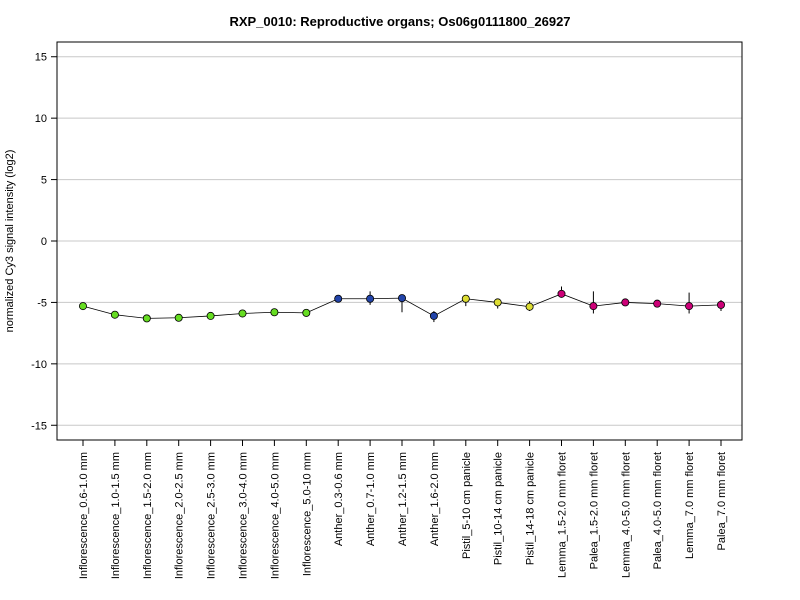  Describe the element at coordinates (690, 505) in the screenshot. I see `x-tick-label: Lemma_7.0 mm floret` at that location.